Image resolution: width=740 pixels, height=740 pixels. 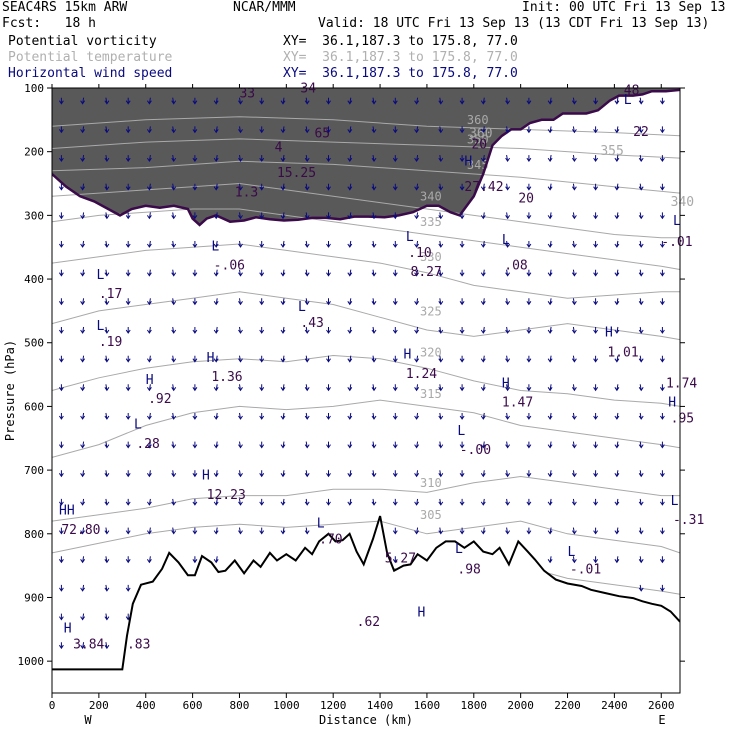 What do you see at coordinates (88, 720) in the screenshot?
I see `x-end-west: W` at bounding box center [88, 720].